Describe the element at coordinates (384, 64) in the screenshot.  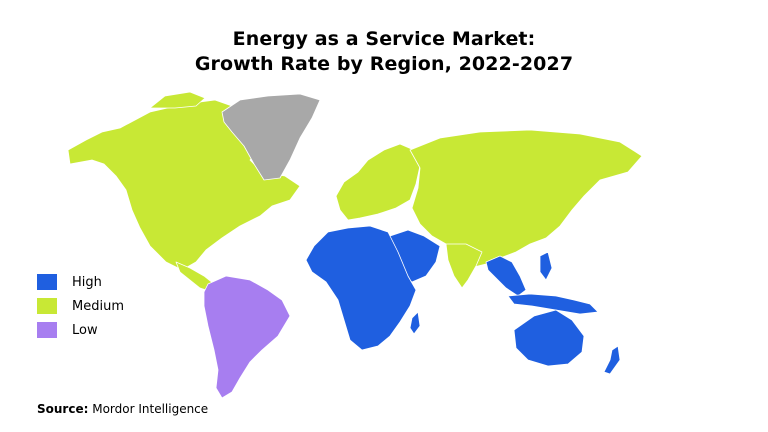
I see `chart-title-line-2: Growth Rate by Region, 2022-2027` at that location.